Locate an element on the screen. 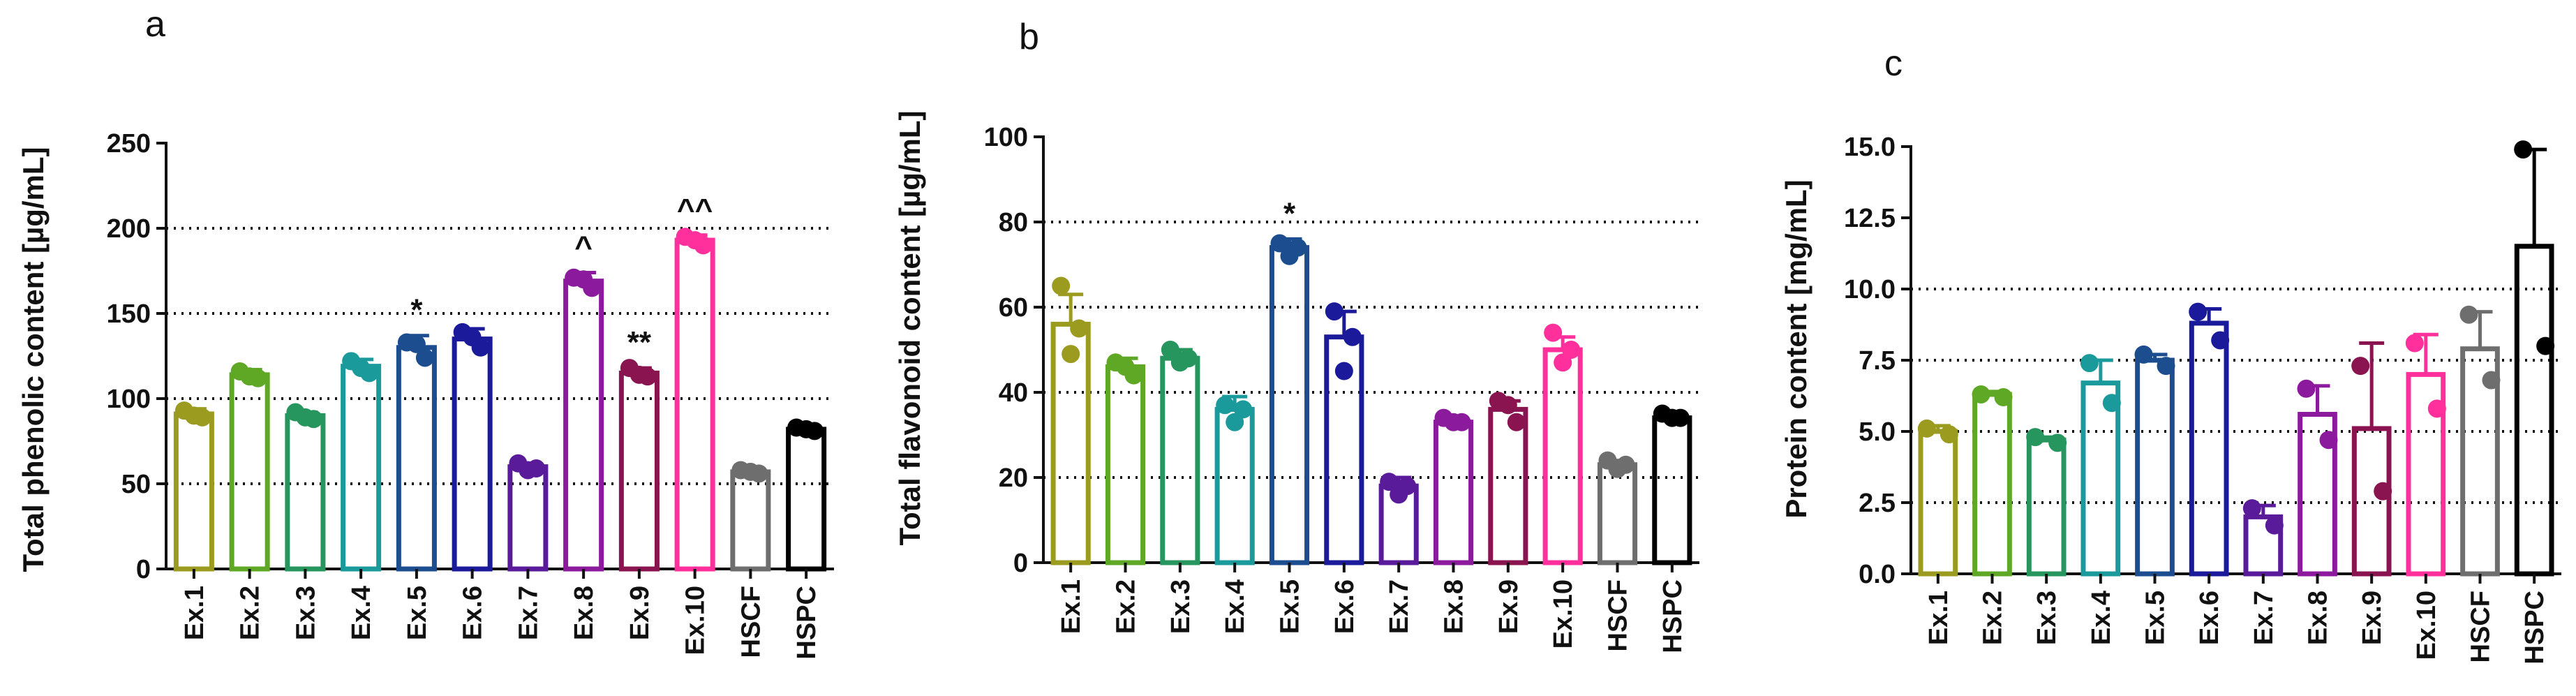 This screenshot has width=2576, height=696. y-tick-label: 0 is located at coordinates (143, 569).